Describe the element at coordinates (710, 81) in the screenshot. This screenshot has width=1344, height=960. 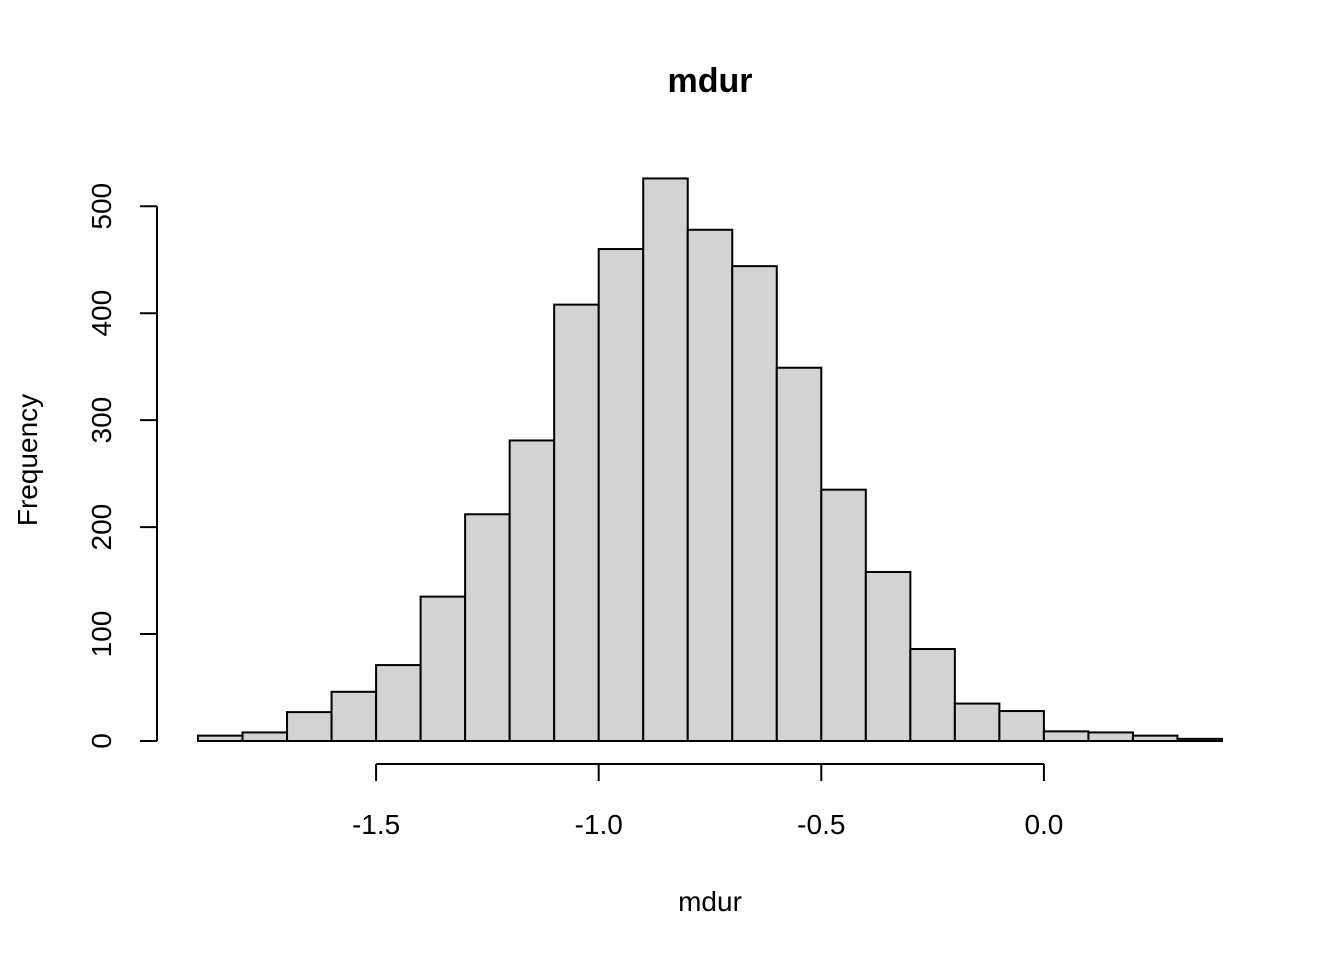
I see `chart-title: mdur` at that location.